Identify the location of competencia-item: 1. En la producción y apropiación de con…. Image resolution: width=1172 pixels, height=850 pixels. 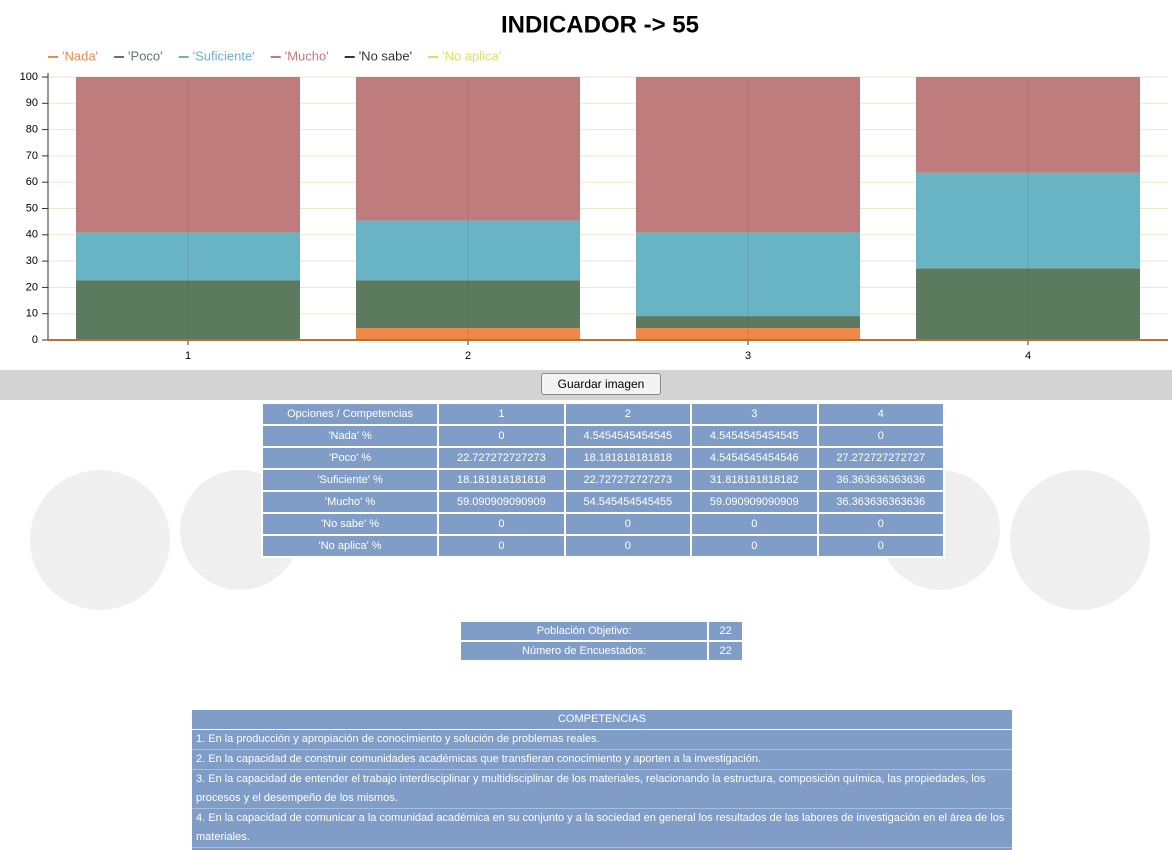
(602, 740).